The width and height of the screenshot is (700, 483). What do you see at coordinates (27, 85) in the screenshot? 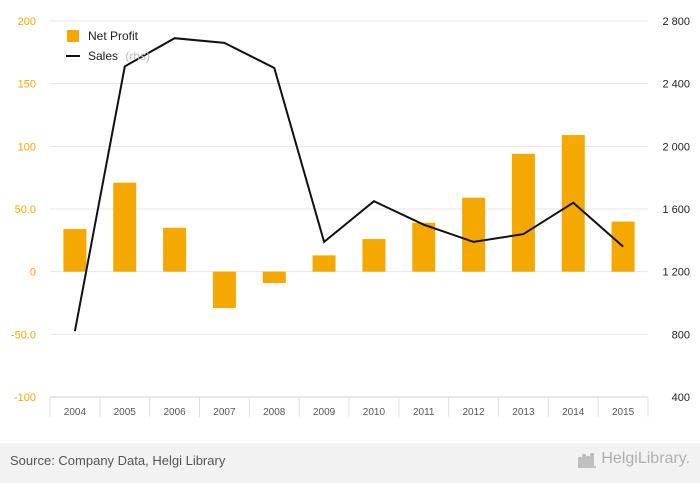
I see `left-tick-label: 150` at bounding box center [27, 85].